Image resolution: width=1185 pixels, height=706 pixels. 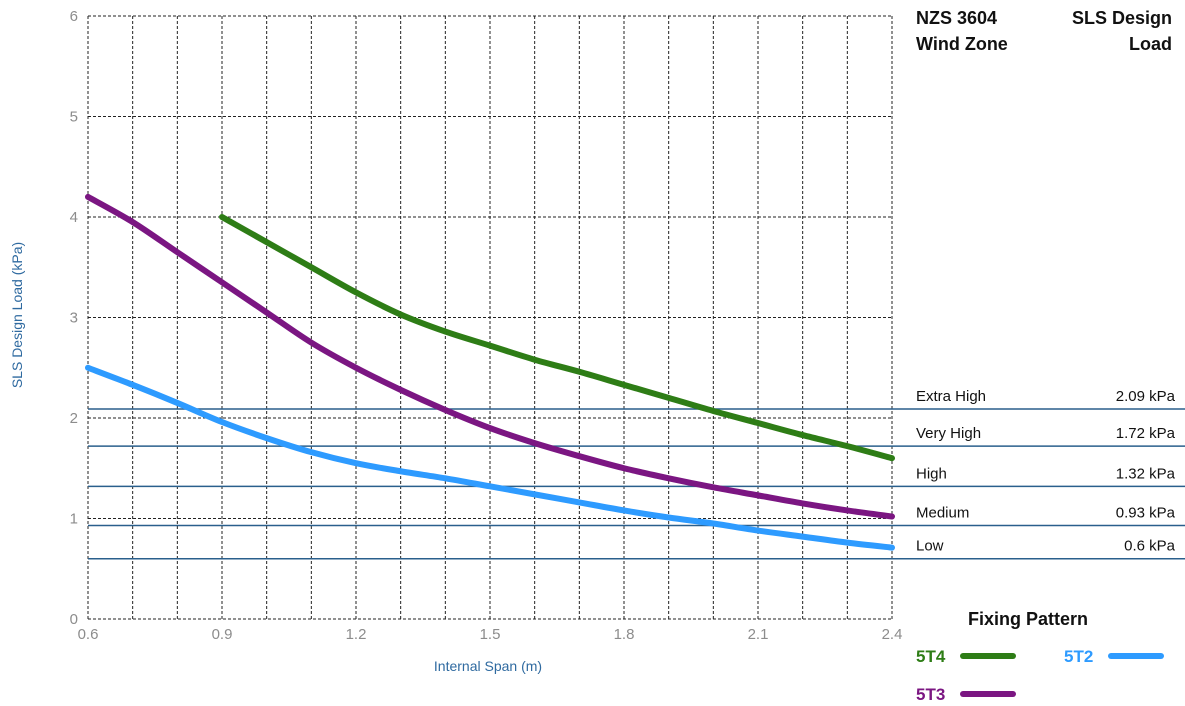 I want to click on wind-zone-header-line-2: Wind Zone, so click(x=962, y=44).